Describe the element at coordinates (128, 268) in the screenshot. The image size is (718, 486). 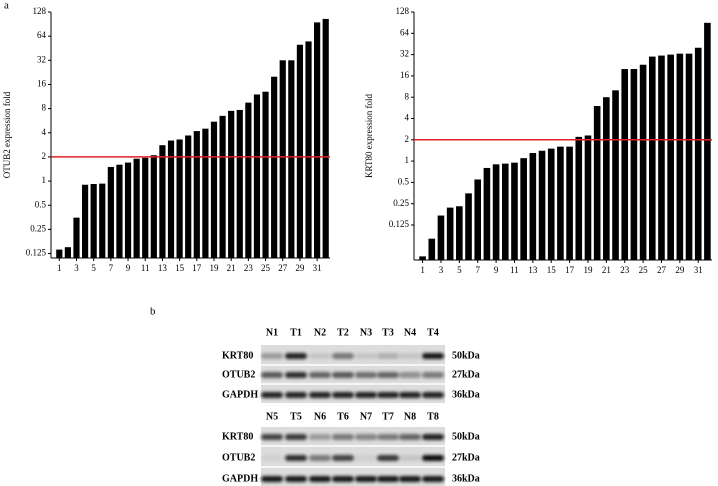
I see `x-tick-label: 9` at that location.